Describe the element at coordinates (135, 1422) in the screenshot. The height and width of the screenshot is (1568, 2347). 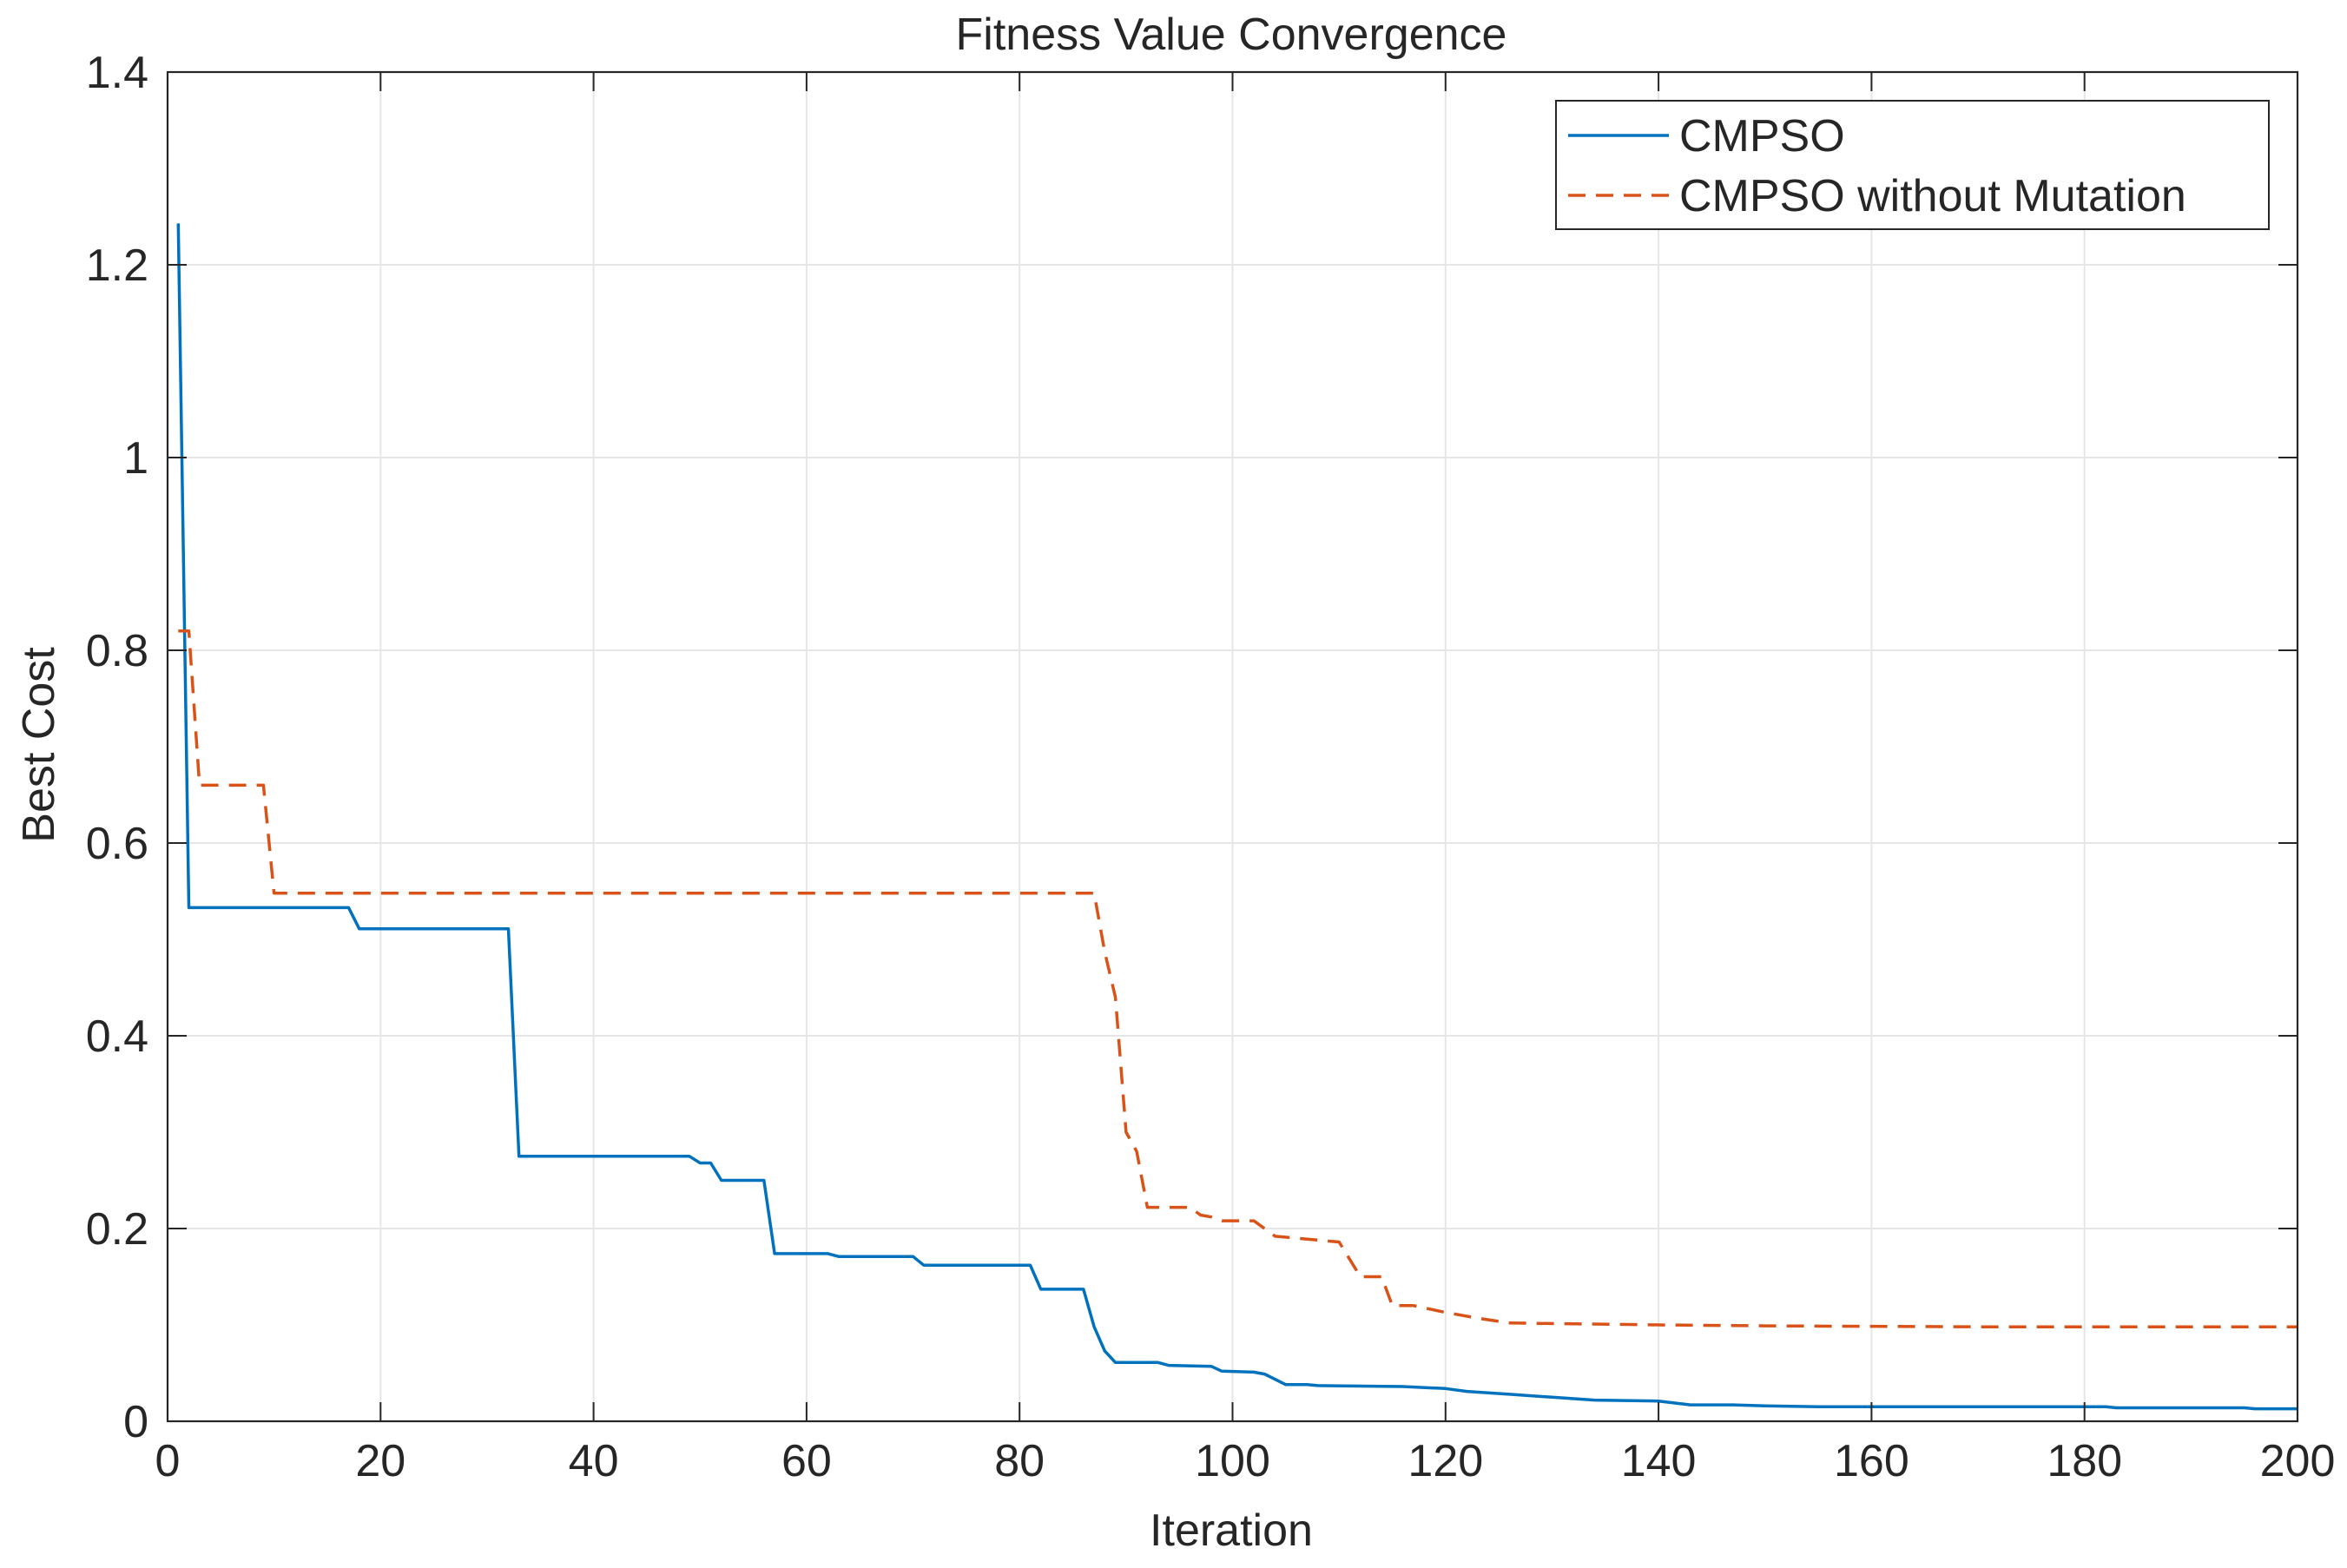
I see `y-tick-label: 0` at that location.